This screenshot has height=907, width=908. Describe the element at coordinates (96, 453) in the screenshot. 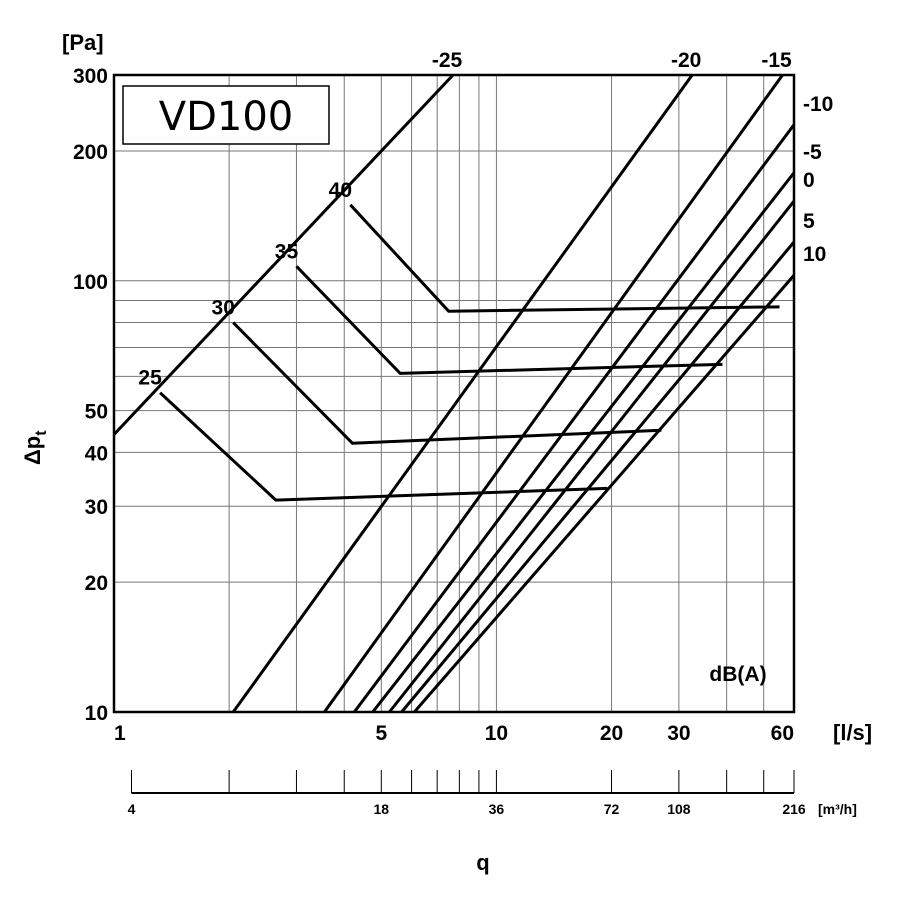

I see `y-tick-label: 40` at that location.